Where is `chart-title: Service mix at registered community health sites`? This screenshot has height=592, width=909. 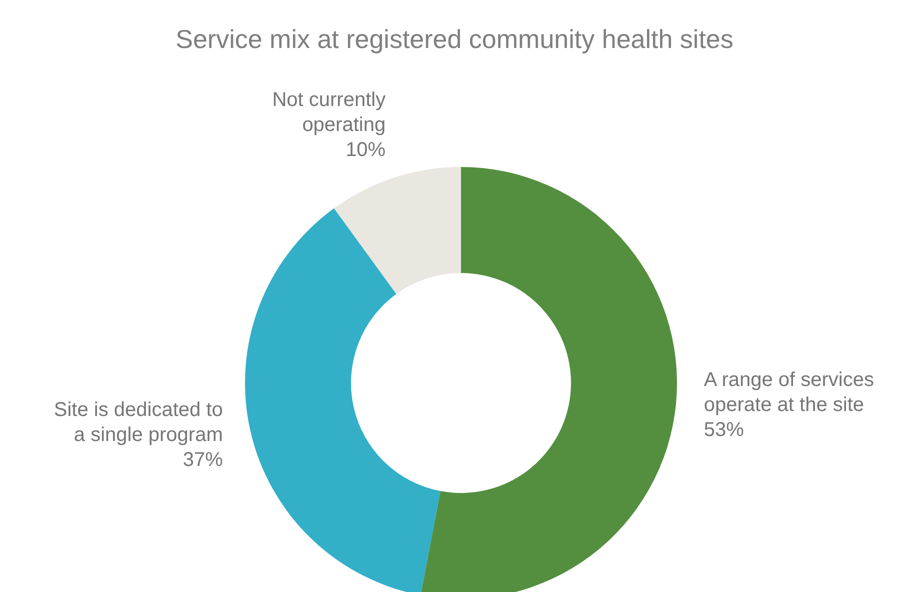
chart-title: Service mix at registered community health sites is located at coordinates (454, 39).